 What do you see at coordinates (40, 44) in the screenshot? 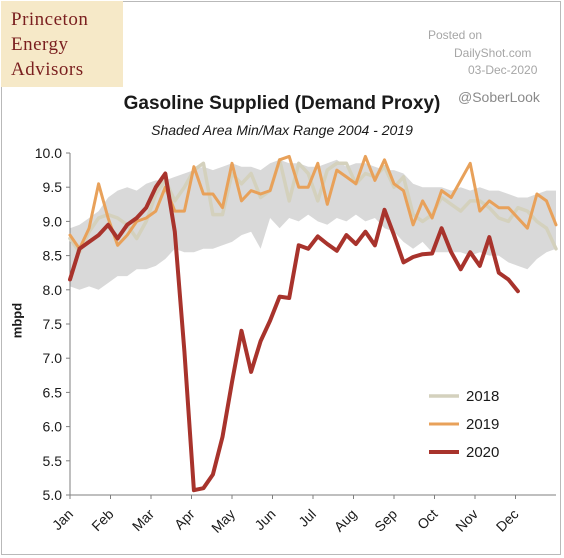
I see `logo-line-2: Energy` at bounding box center [40, 44].